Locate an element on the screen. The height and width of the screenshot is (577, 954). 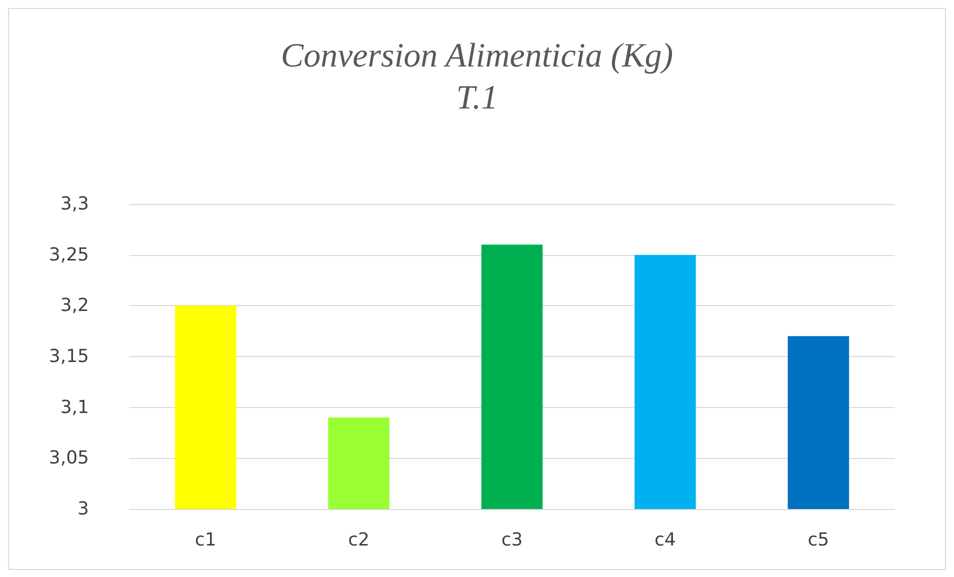
x-tick-label: c2 is located at coordinates (359, 540).